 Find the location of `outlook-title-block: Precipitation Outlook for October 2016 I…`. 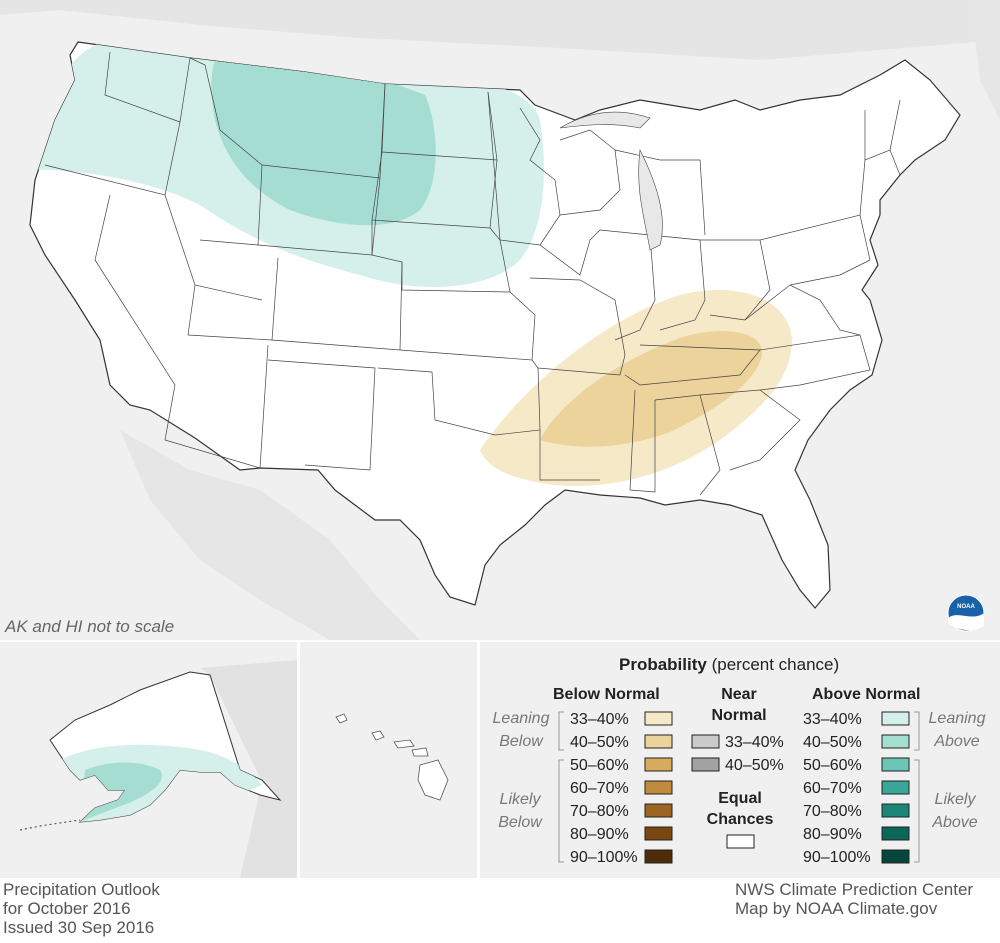

outlook-title-block: Precipitation Outlook for October 2016 I… is located at coordinates (81, 908).